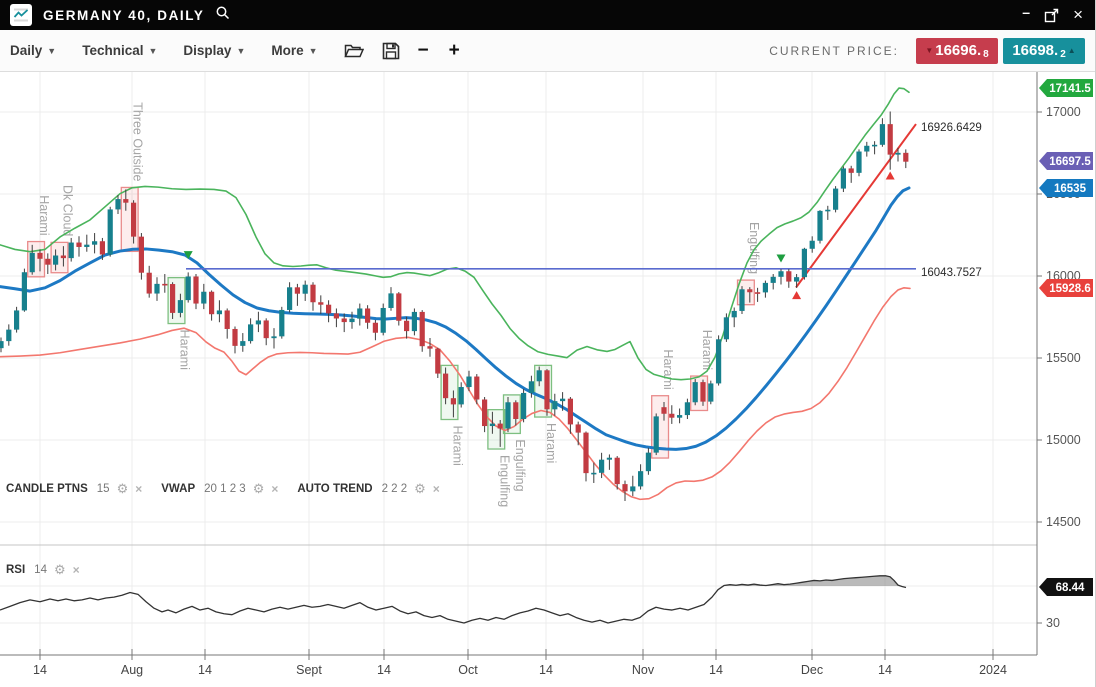  What do you see at coordinates (1066, 161) in the screenshot?
I see `axis-price-badge: 16697.5` at bounding box center [1066, 161].